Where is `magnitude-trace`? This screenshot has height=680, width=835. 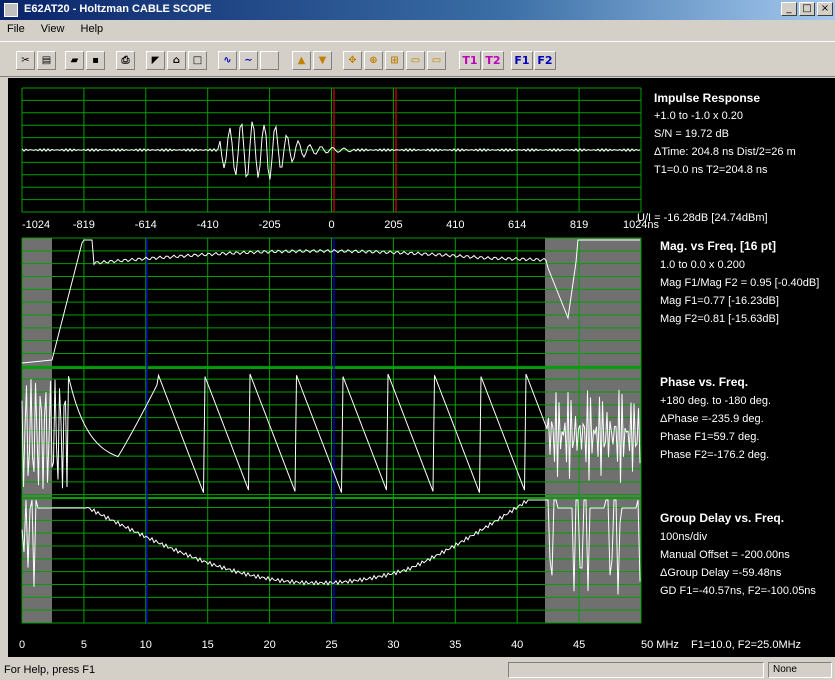
magnitude-trace is located at coordinates (330, 301).